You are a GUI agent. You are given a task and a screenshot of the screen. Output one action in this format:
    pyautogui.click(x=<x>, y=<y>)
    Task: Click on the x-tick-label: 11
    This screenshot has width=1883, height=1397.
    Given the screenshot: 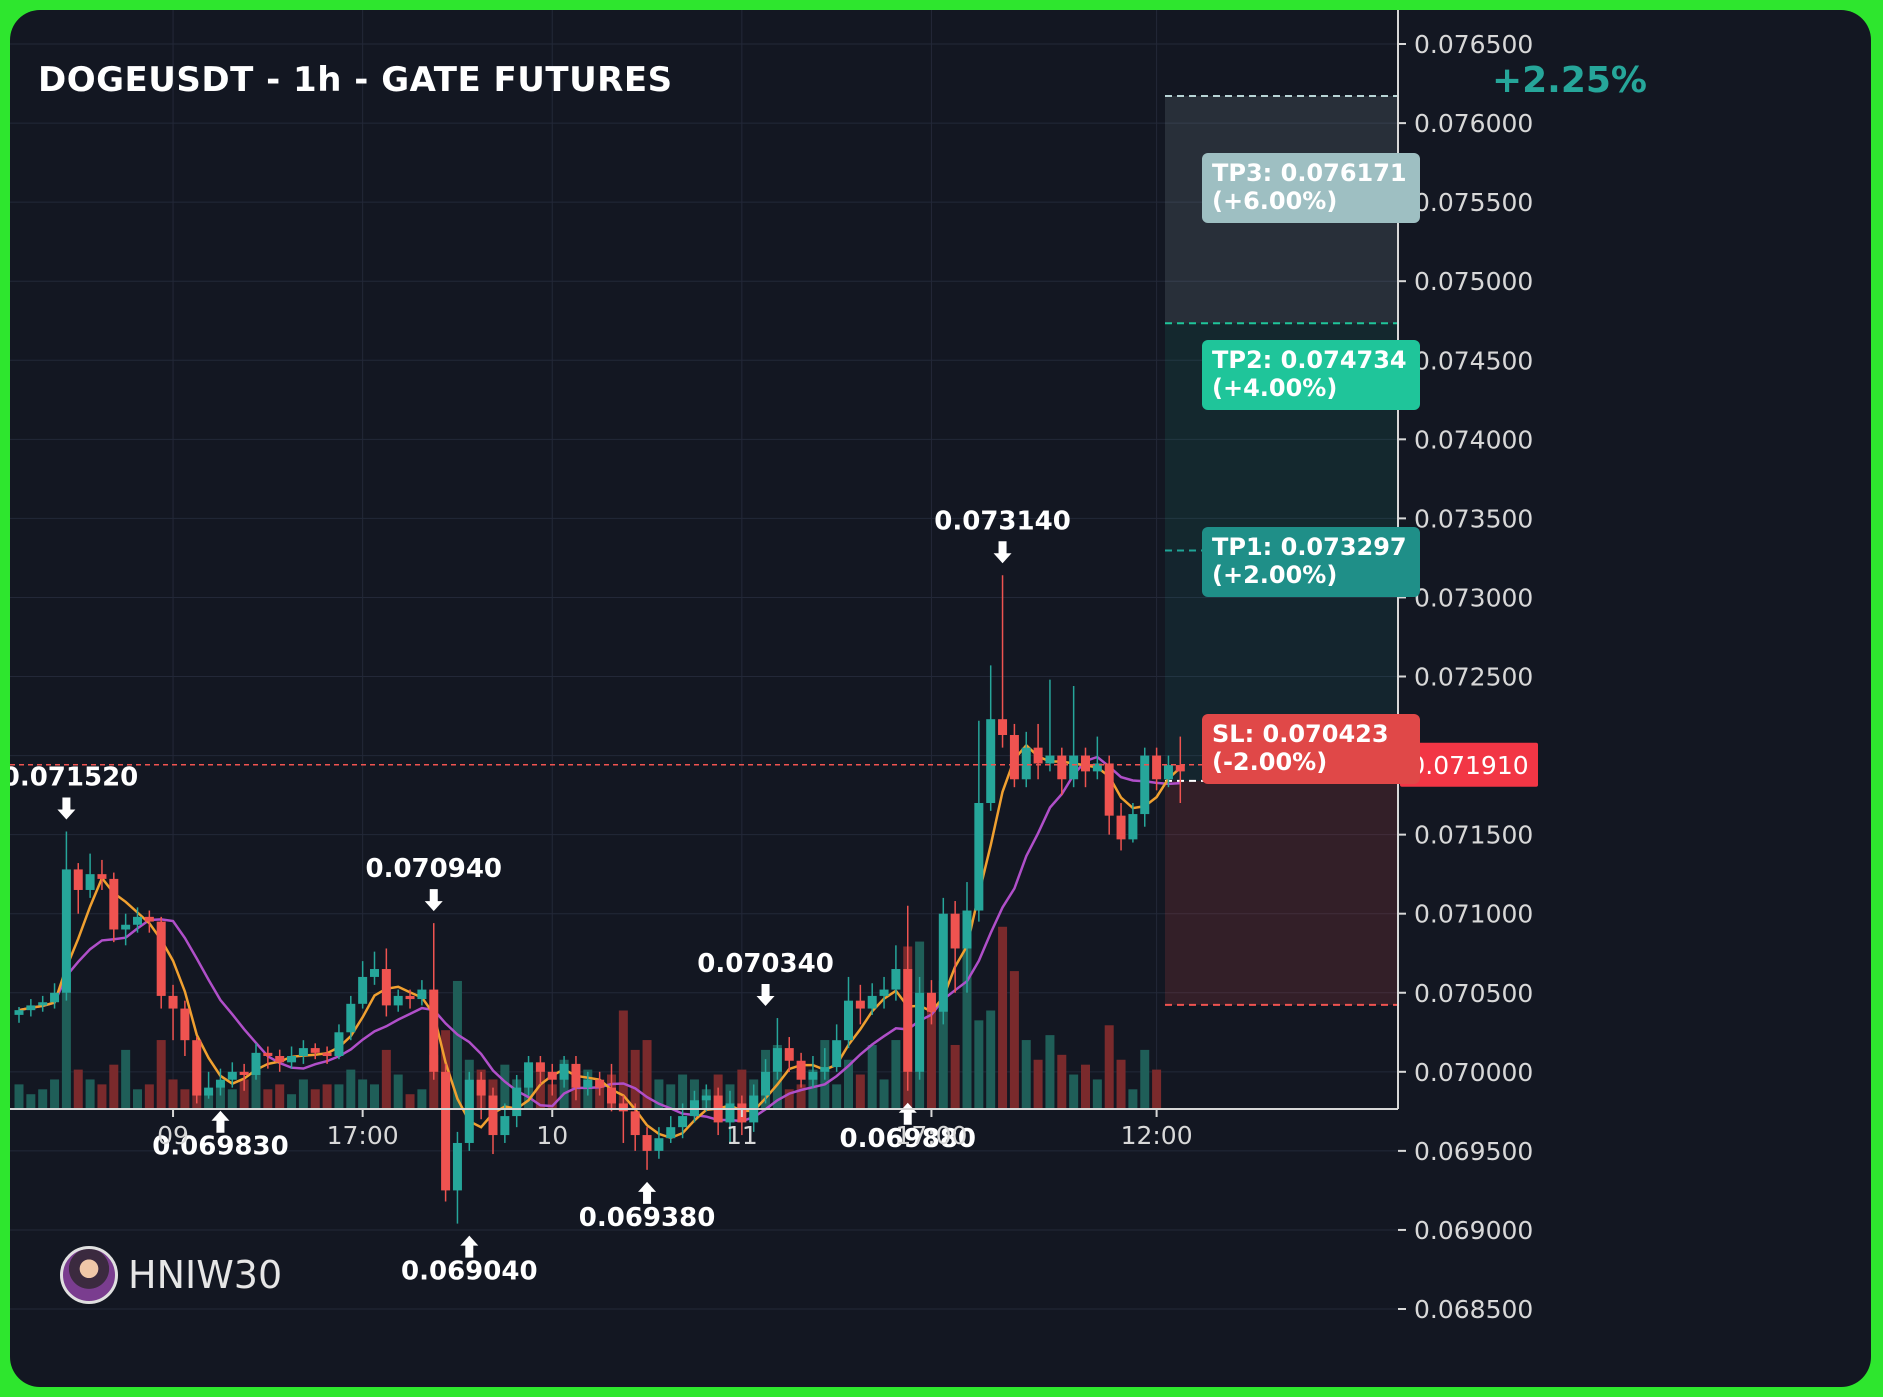 What is the action you would take?
    pyautogui.click(x=742, y=1135)
    